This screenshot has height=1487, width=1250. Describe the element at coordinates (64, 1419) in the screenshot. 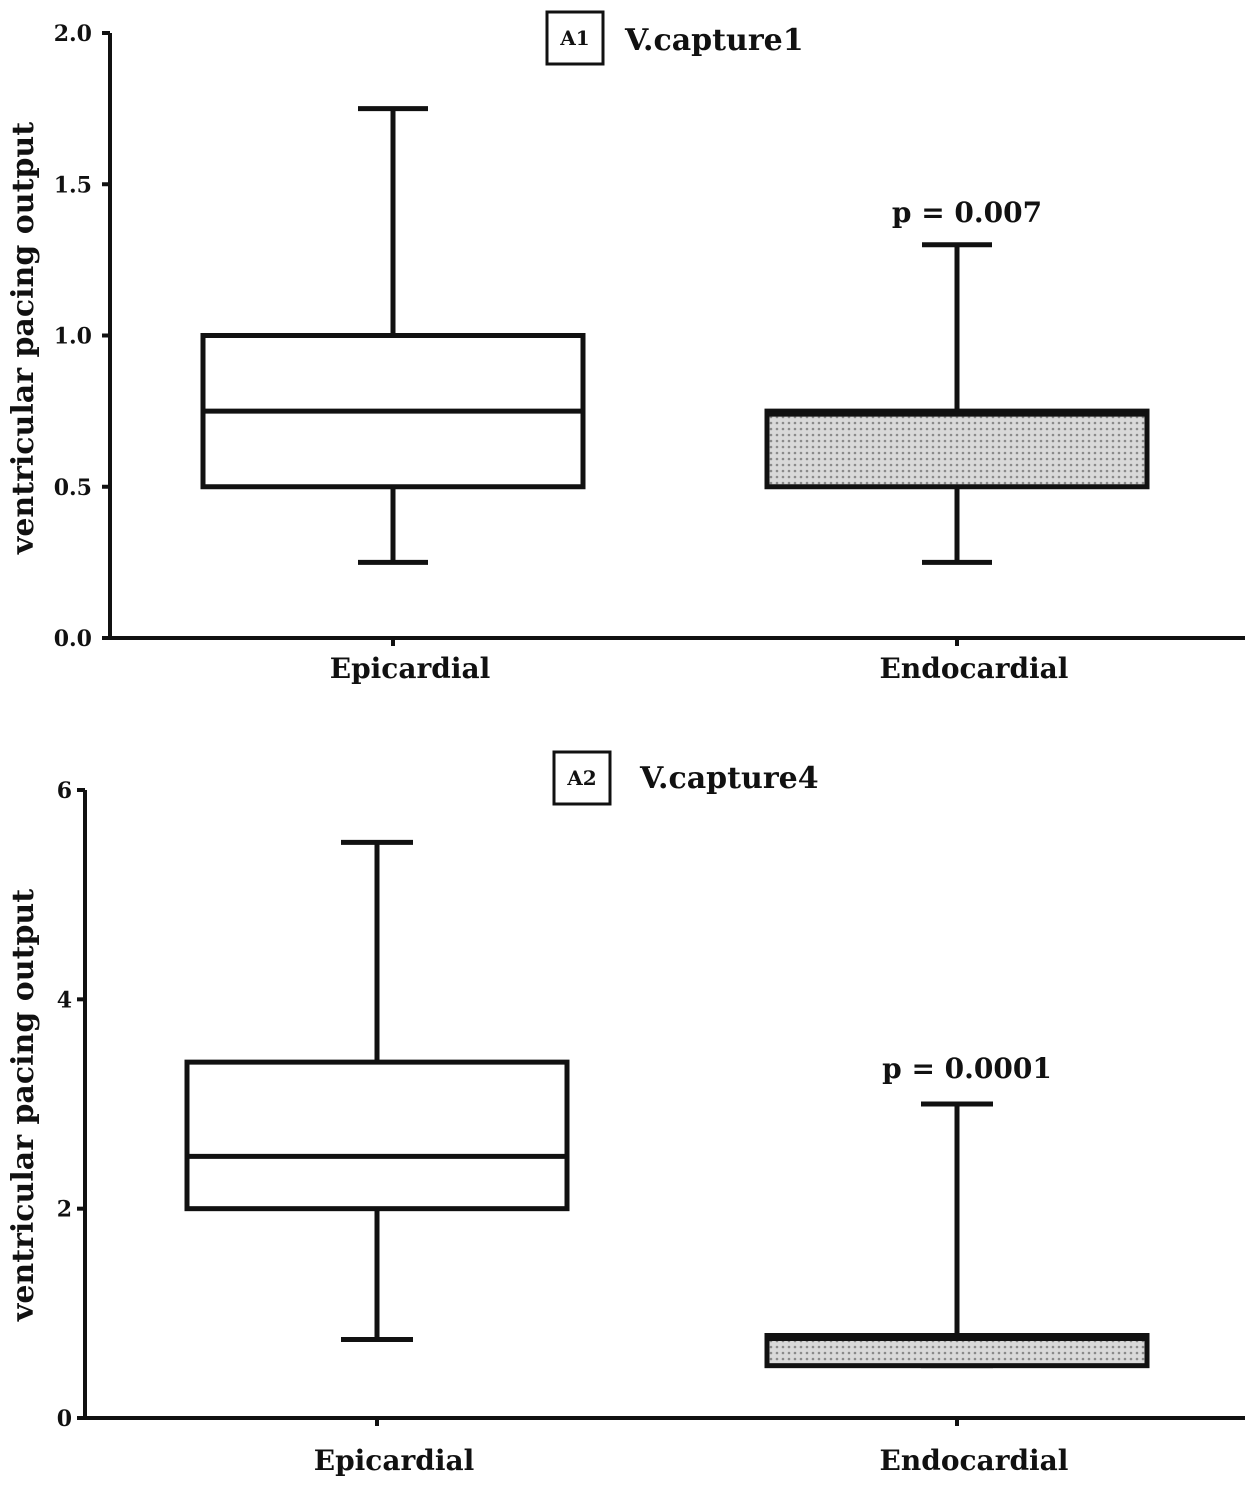

I see `y-tick-label: 0` at that location.